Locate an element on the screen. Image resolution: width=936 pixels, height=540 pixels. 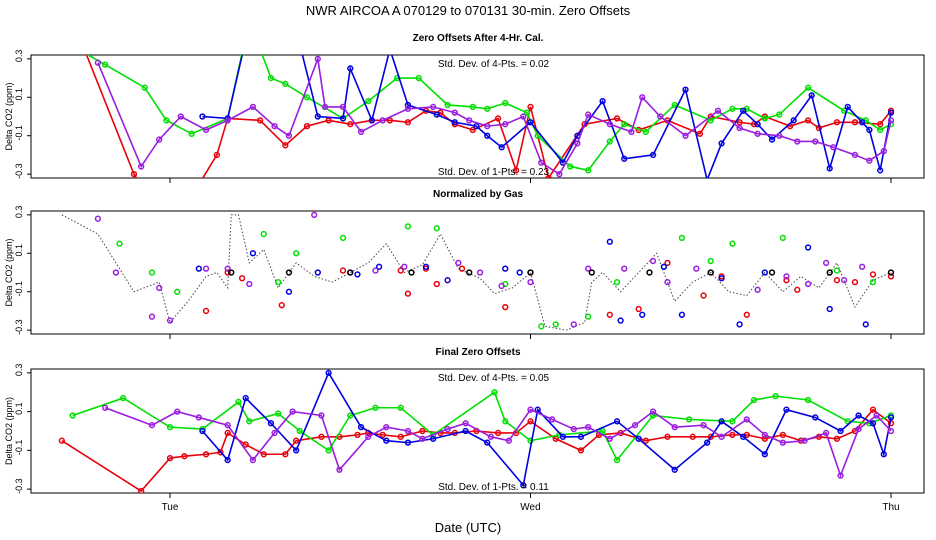
y-tick-label: 0.1 is located at coordinates (19, 94).